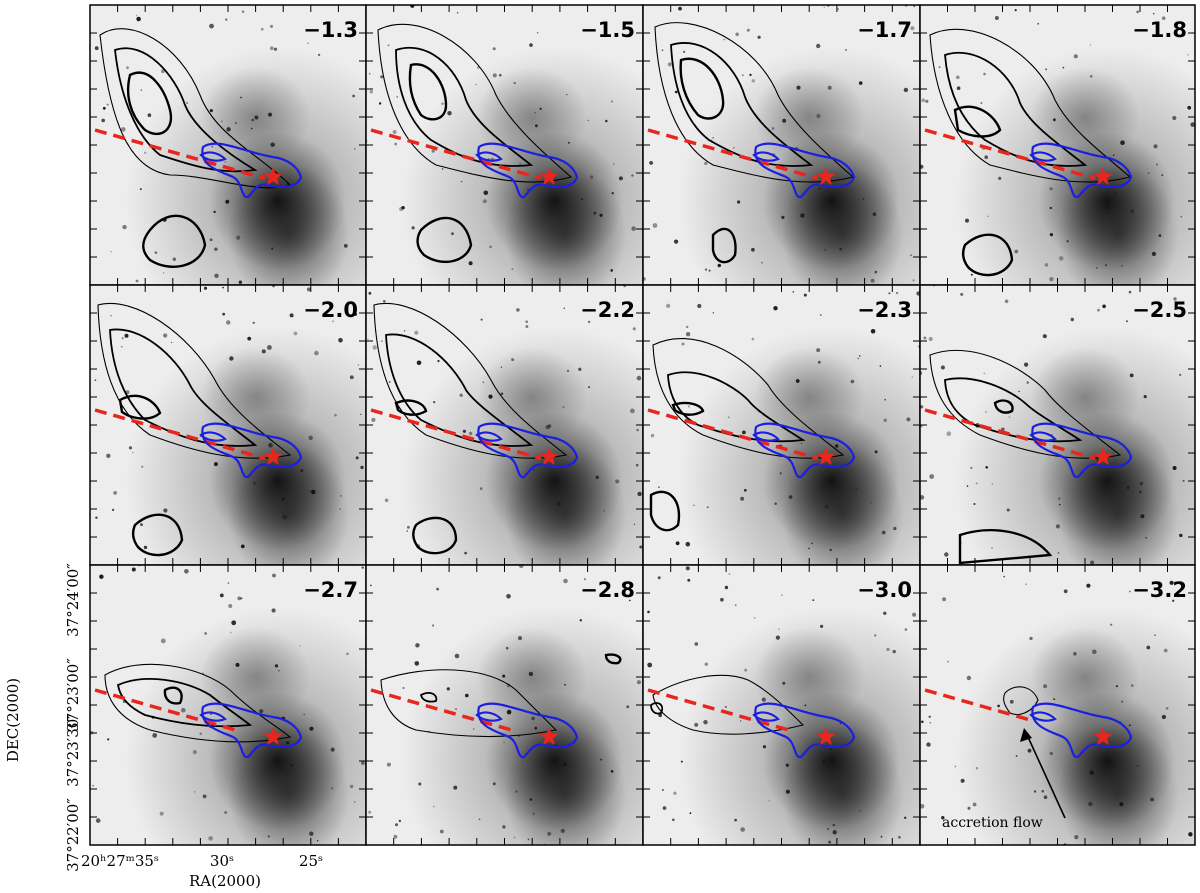 This screenshot has width=1200, height=893. Describe the element at coordinates (120, 861) in the screenshot. I see `x-tick-label: 20ʰ27ᵐ35ˢ` at that location.